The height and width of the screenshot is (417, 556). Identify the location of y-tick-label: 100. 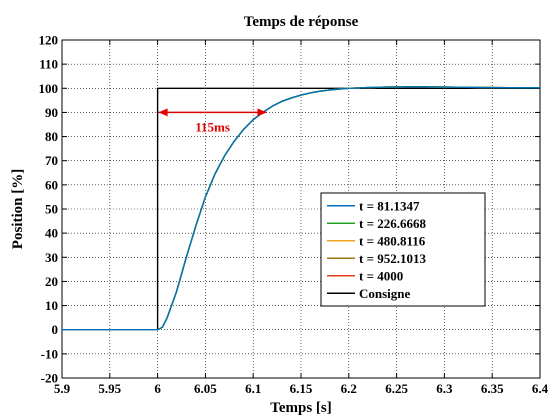
(49, 88).